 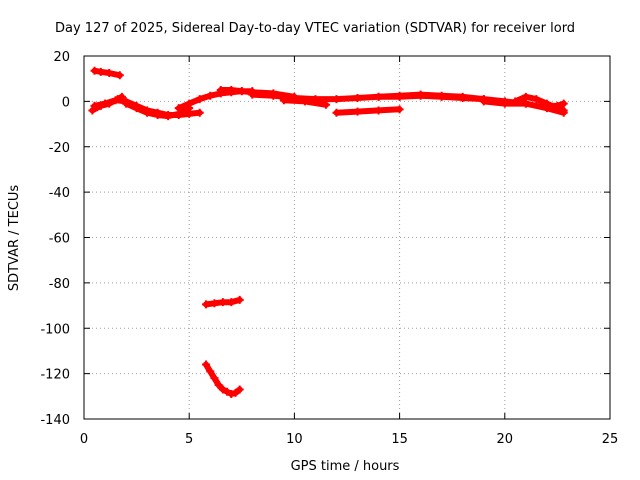 I want to click on y-tick-label: -60, so click(x=59, y=239).